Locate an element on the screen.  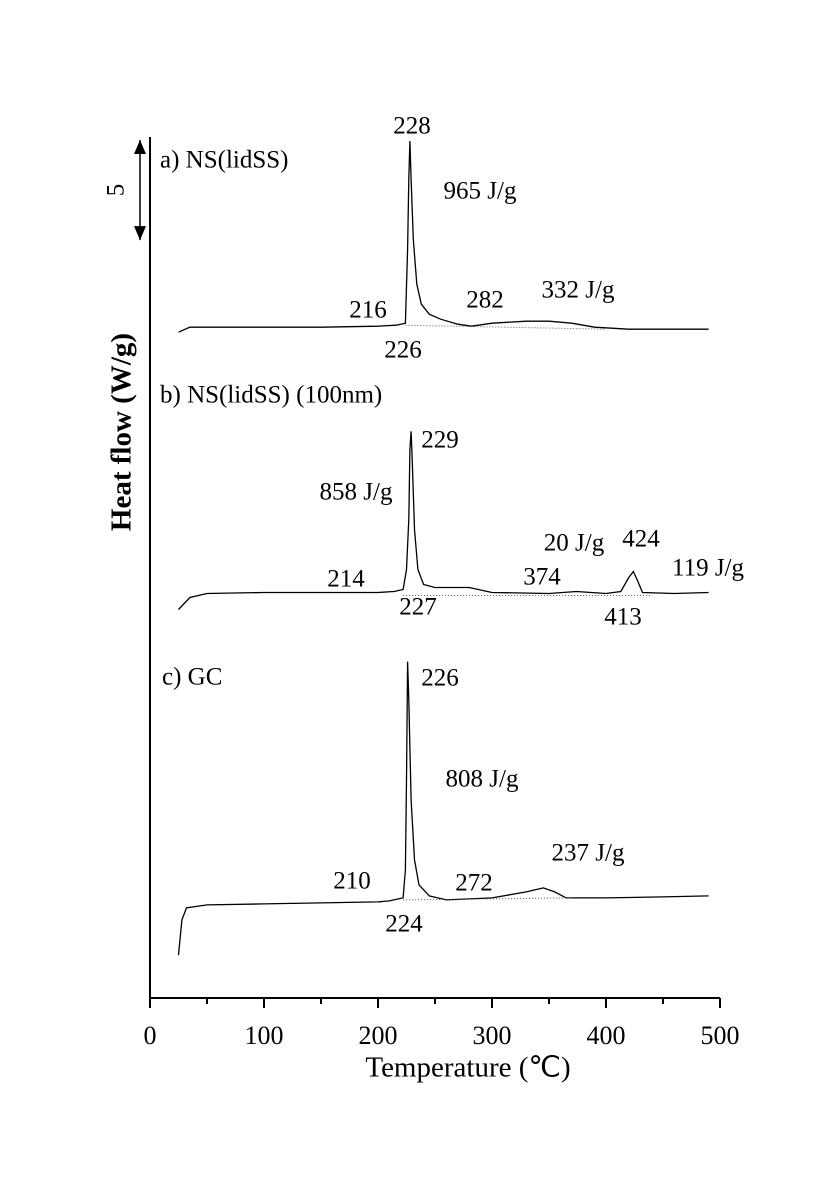
x-tick-label: 300 is located at coordinates (492, 1035).